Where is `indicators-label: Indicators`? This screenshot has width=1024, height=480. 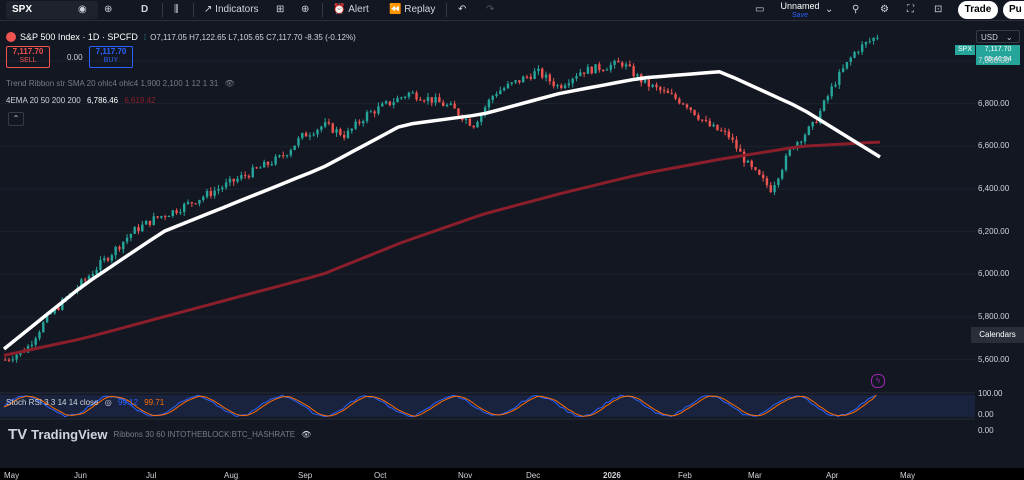 indicators-label: Indicators is located at coordinates (237, 9).